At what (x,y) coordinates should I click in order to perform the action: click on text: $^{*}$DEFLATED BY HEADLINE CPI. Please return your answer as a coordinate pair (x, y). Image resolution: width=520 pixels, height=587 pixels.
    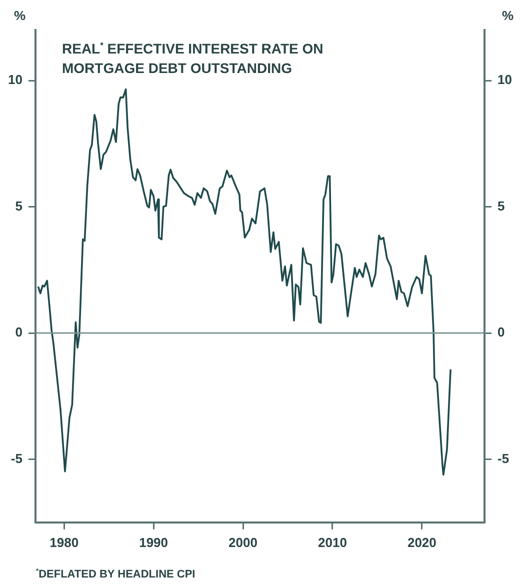
    Looking at the image, I should click on (116, 574).